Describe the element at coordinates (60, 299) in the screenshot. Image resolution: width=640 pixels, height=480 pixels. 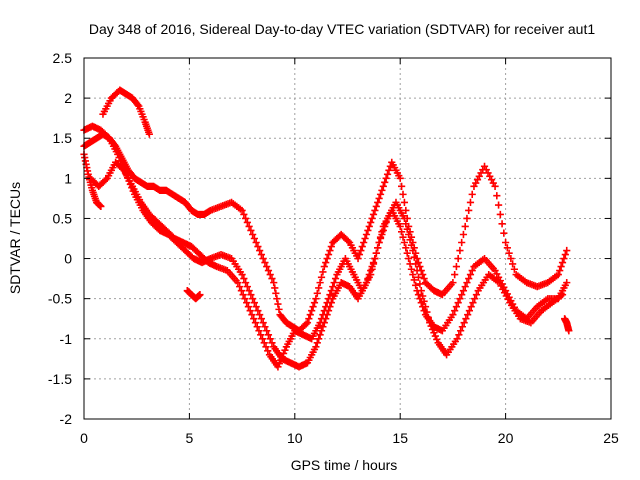
I see `y-tick-label: -0.5` at that location.